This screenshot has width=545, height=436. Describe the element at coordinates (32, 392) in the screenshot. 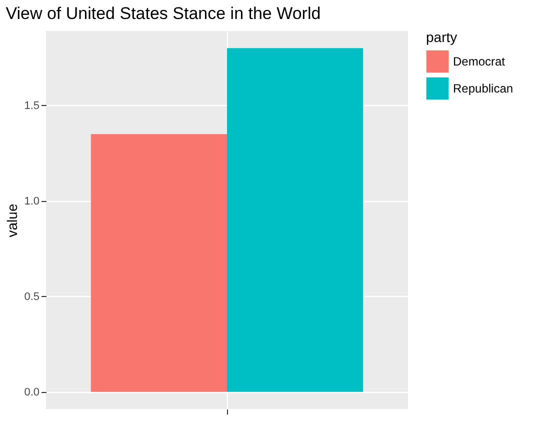

I see `text: 0.0` at that location.